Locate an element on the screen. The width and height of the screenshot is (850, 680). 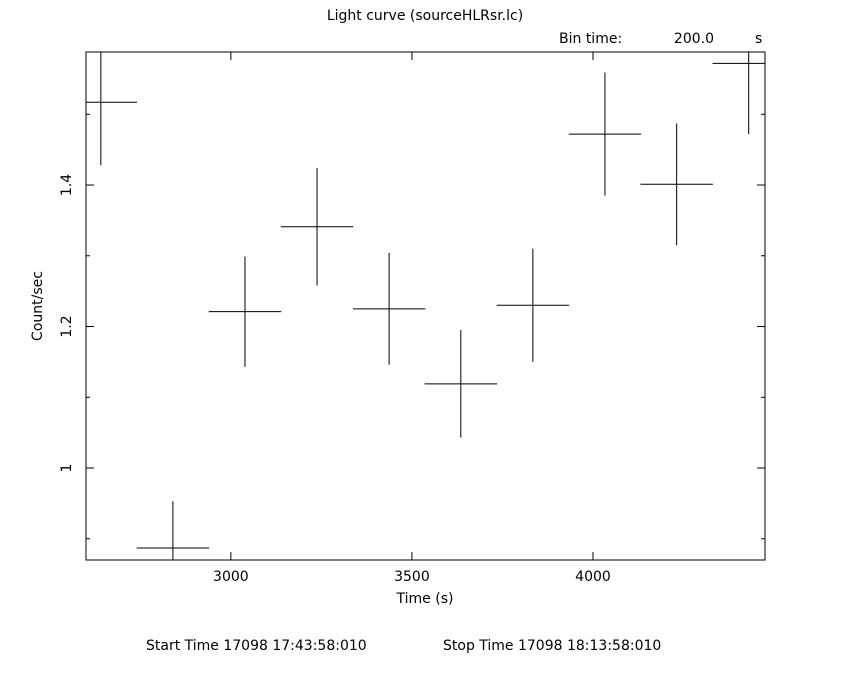
x-tick-label: 4000 is located at coordinates (593, 577).